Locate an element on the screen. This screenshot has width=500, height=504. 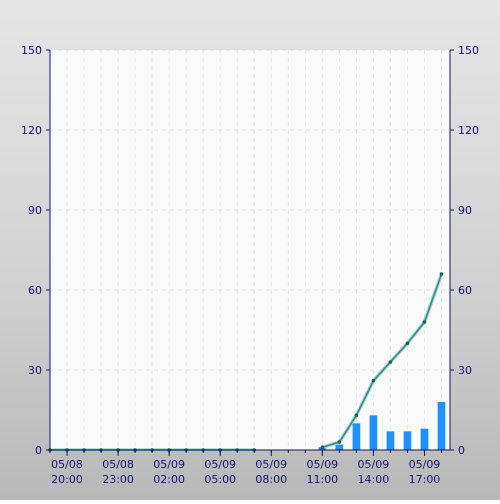
y-tick-label-right: 120 is located at coordinates (468, 130).